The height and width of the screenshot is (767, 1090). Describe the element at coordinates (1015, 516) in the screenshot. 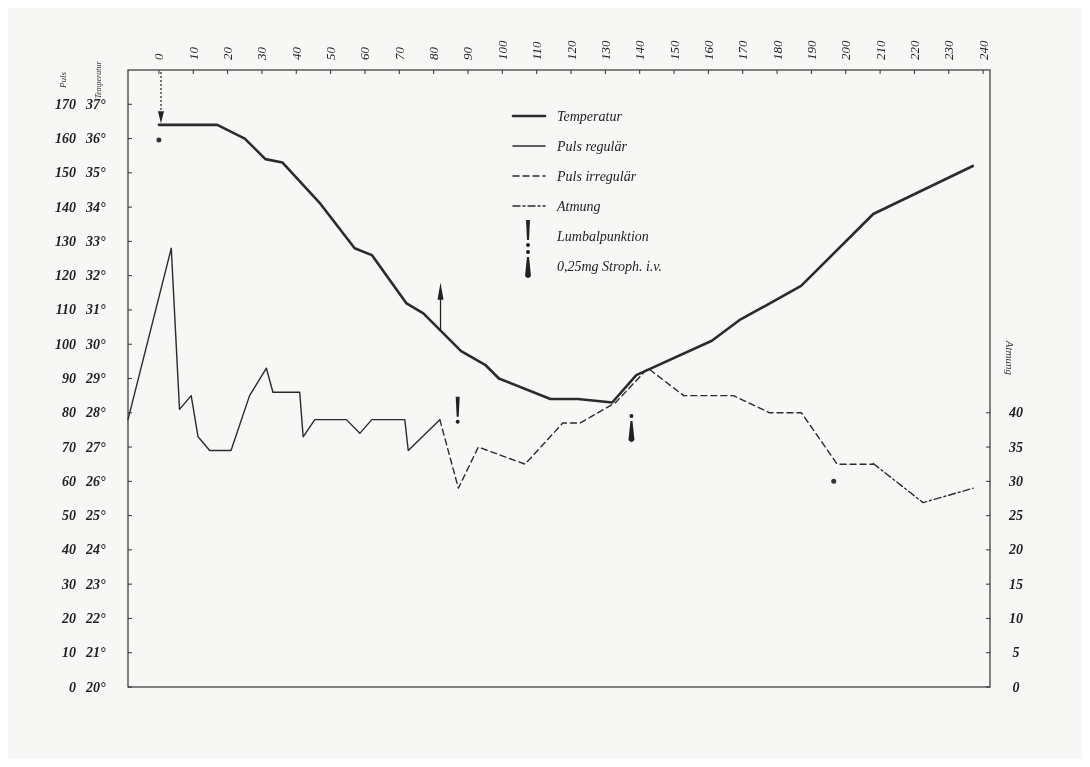

I see `y3-tick-label: 25` at that location.